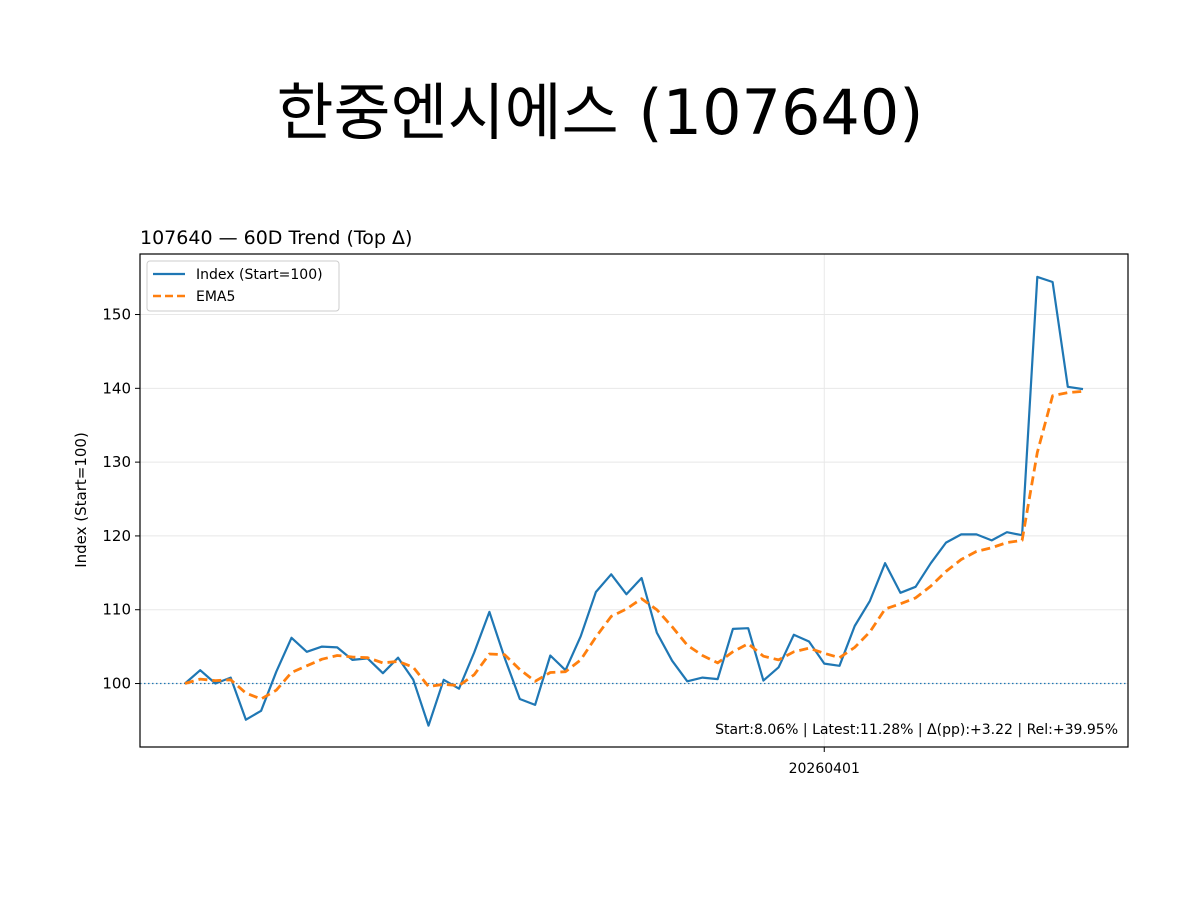  I want to click on y-tick-label: 140, so click(116, 388).